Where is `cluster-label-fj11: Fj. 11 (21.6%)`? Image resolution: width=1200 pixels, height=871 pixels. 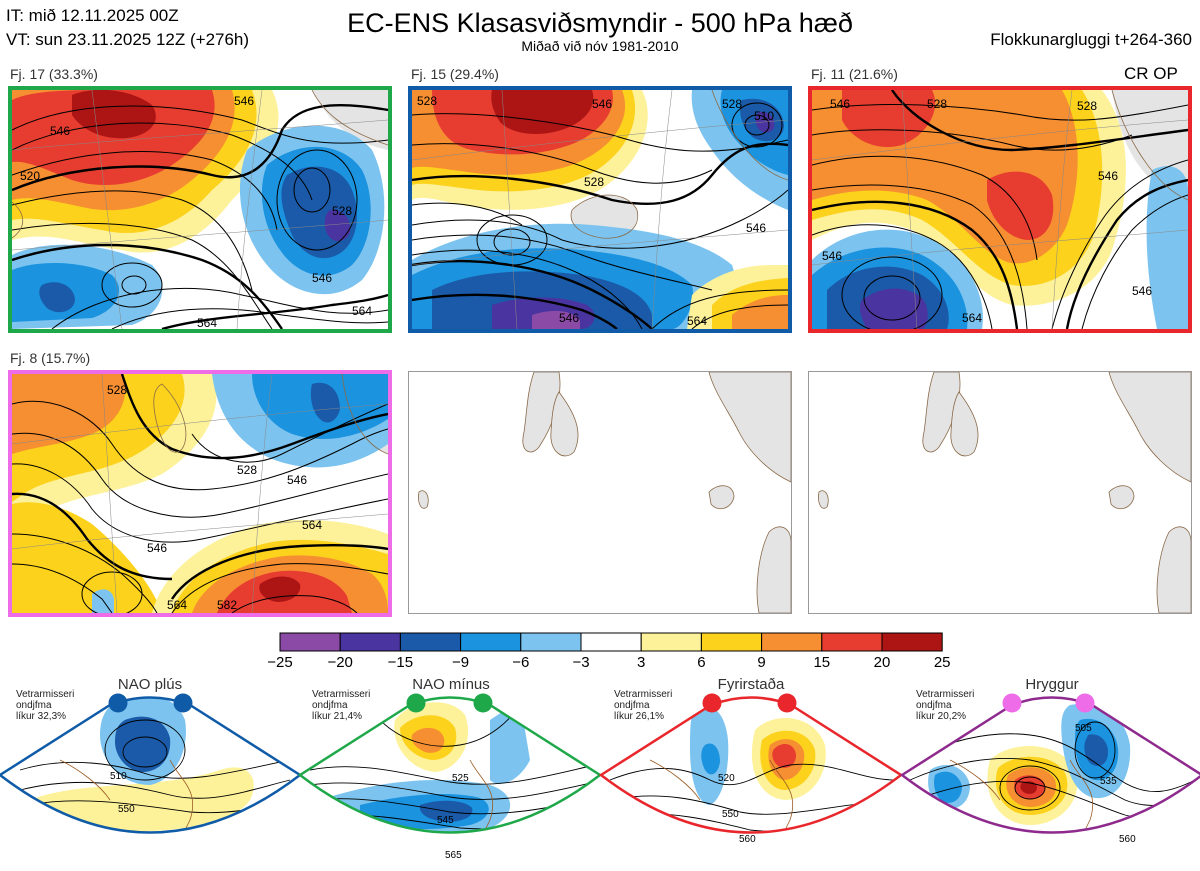
cluster-label-fj11: Fj. 11 (21.6%) is located at coordinates (854, 74).